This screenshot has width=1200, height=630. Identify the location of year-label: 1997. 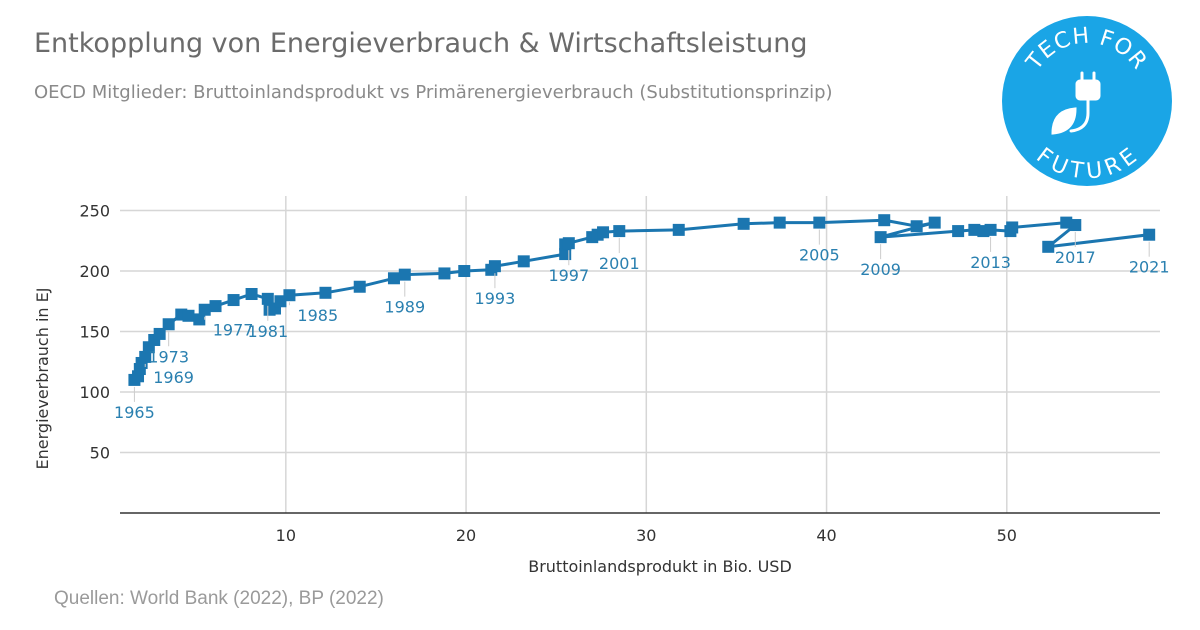
(568, 275).